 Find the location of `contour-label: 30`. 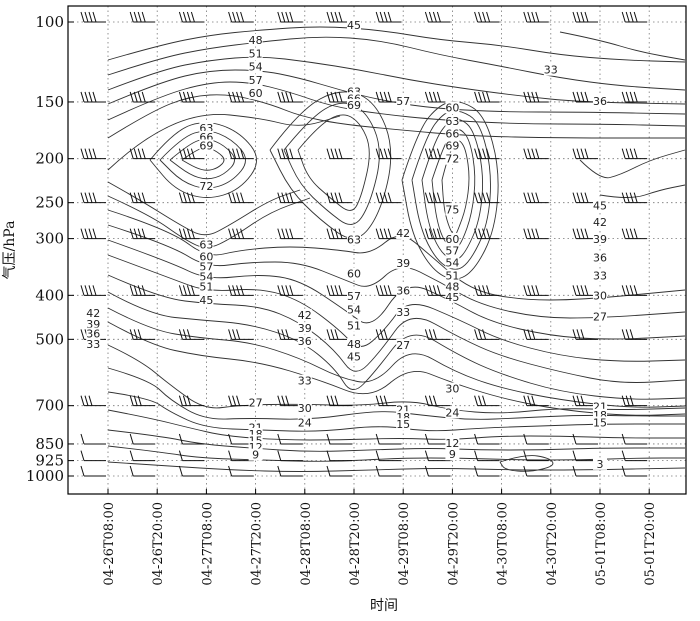

contour-label: 30 is located at coordinates (305, 408).